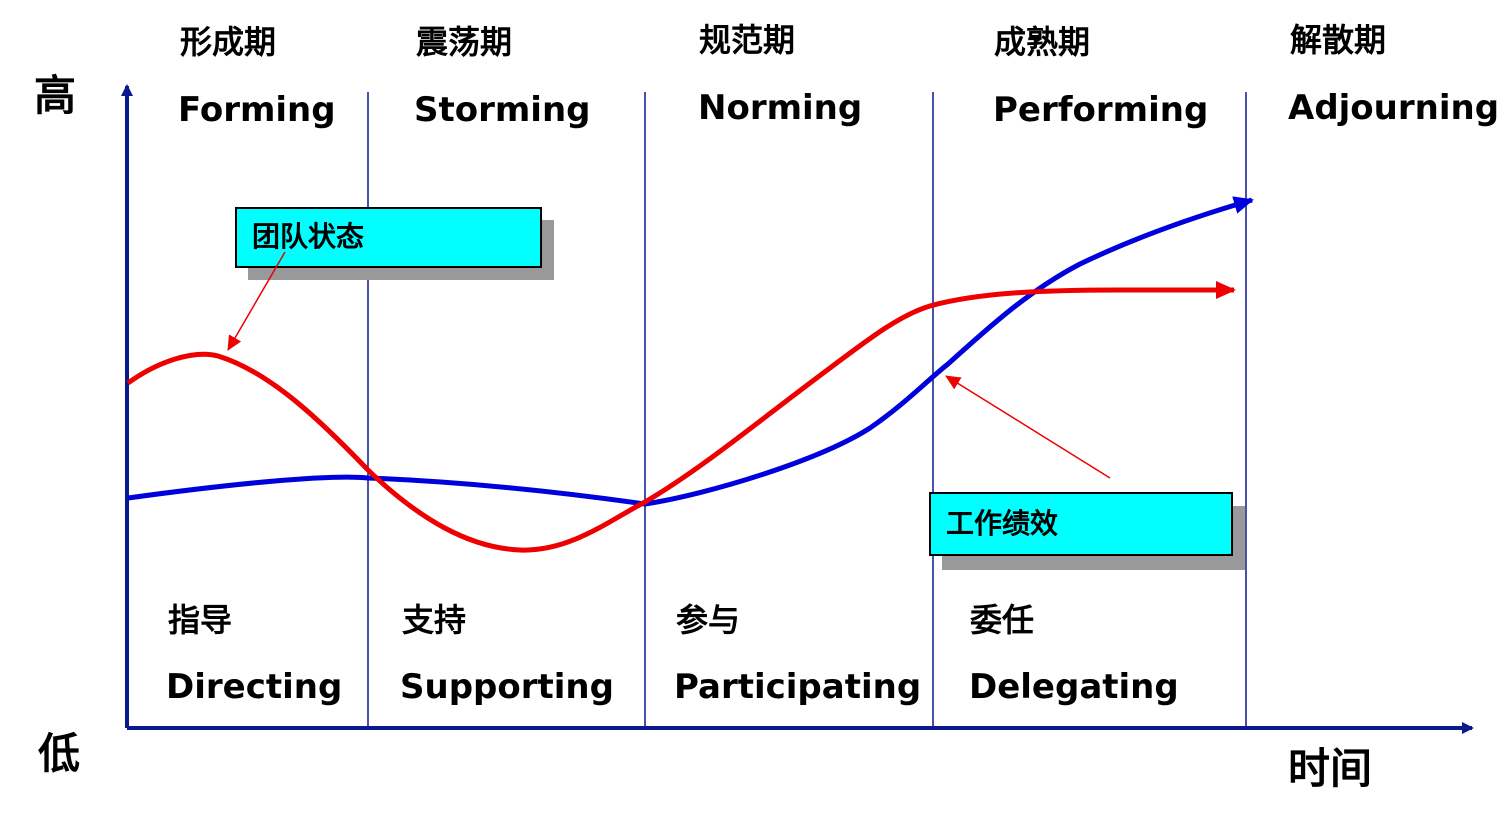 This screenshot has height=821, width=1511. Describe the element at coordinates (797, 687) in the screenshot. I see `style-participating-en: Participating` at that location.